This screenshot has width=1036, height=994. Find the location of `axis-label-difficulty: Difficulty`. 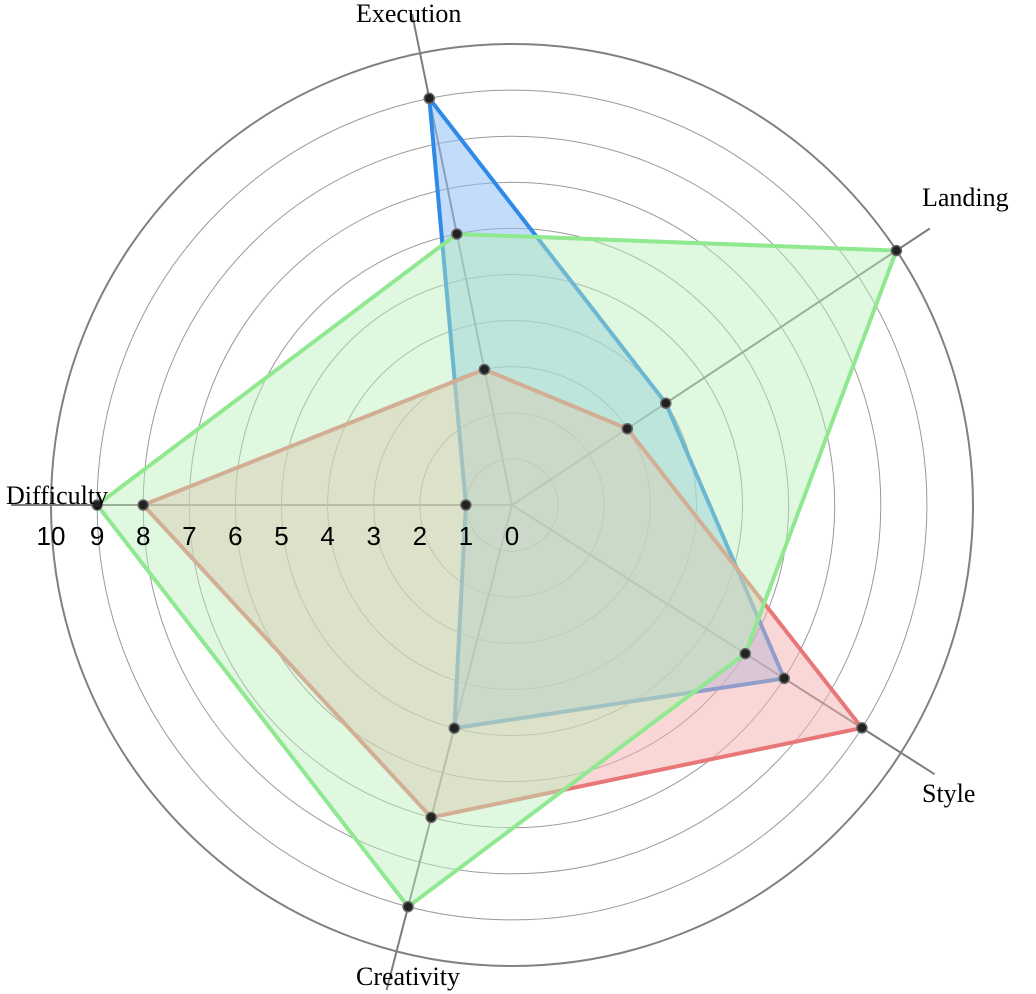

axis-label-difficulty: Difficulty is located at coordinates (57, 495).